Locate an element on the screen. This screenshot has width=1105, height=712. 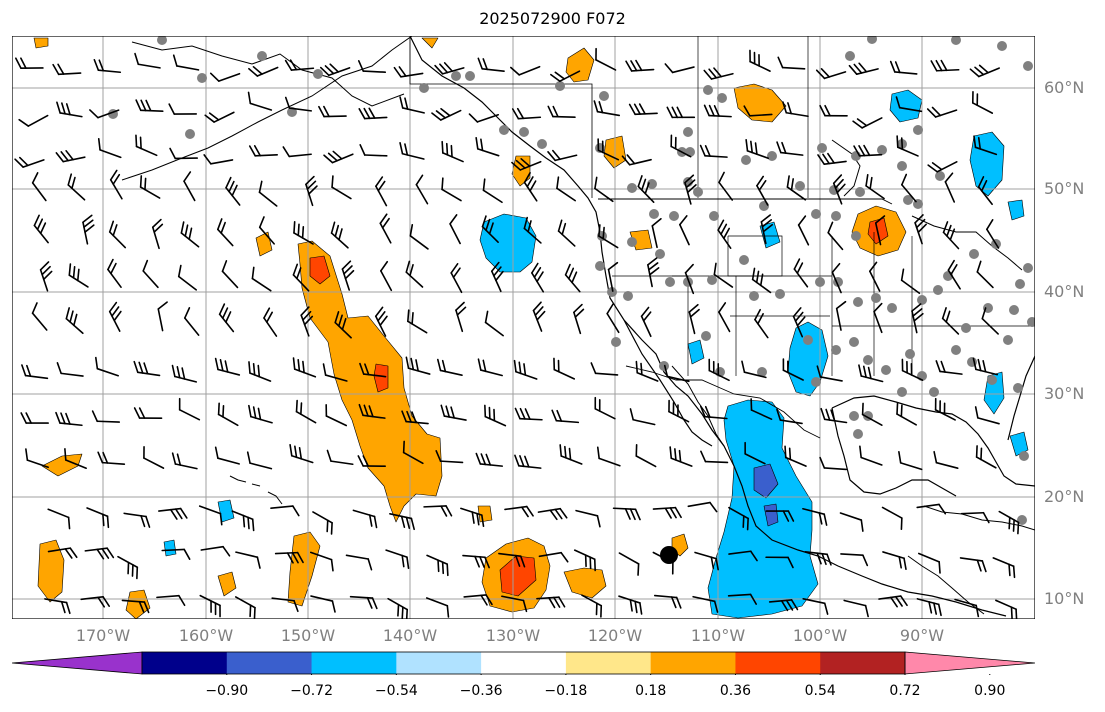
lon-label: 140°W is located at coordinates (410, 635).